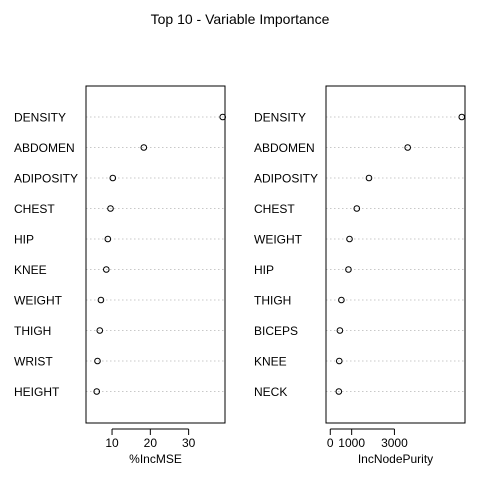  Describe the element at coordinates (240, 19) in the screenshot. I see `chart-title: Top 10 - Variable Importance` at that location.